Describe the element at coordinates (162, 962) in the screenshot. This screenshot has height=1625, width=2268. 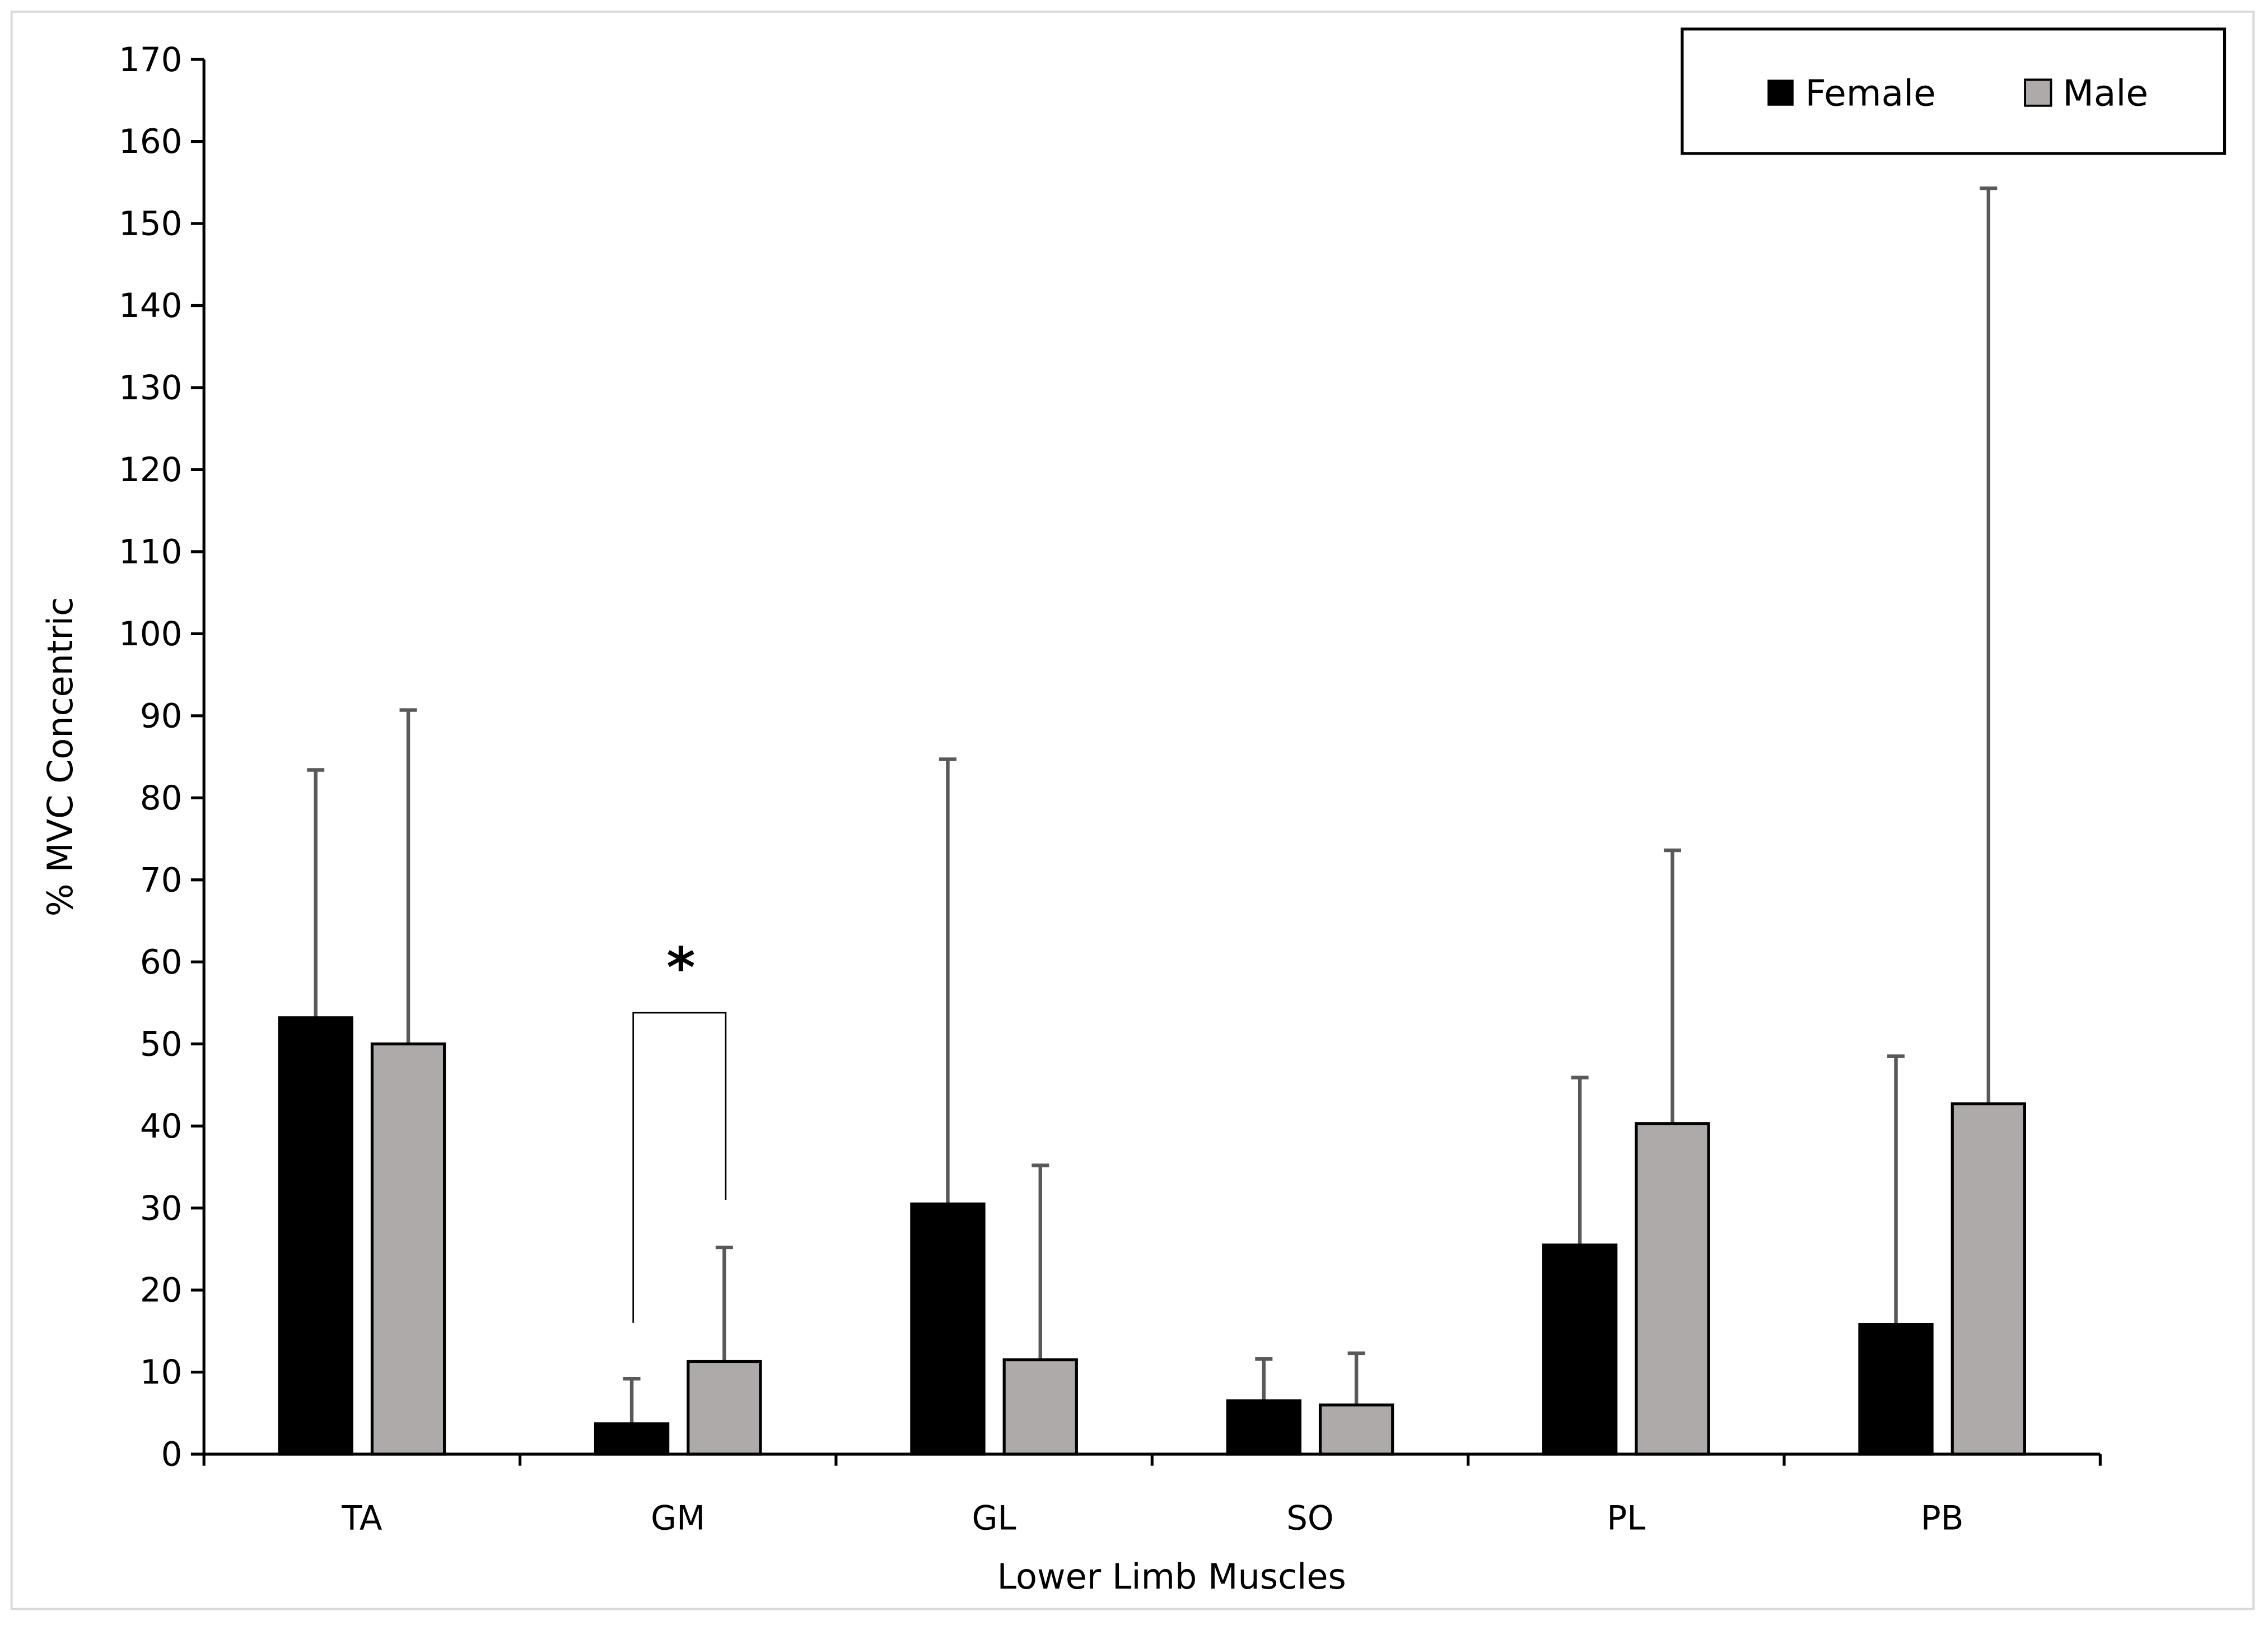
I see `y-tick-label: 60` at that location.